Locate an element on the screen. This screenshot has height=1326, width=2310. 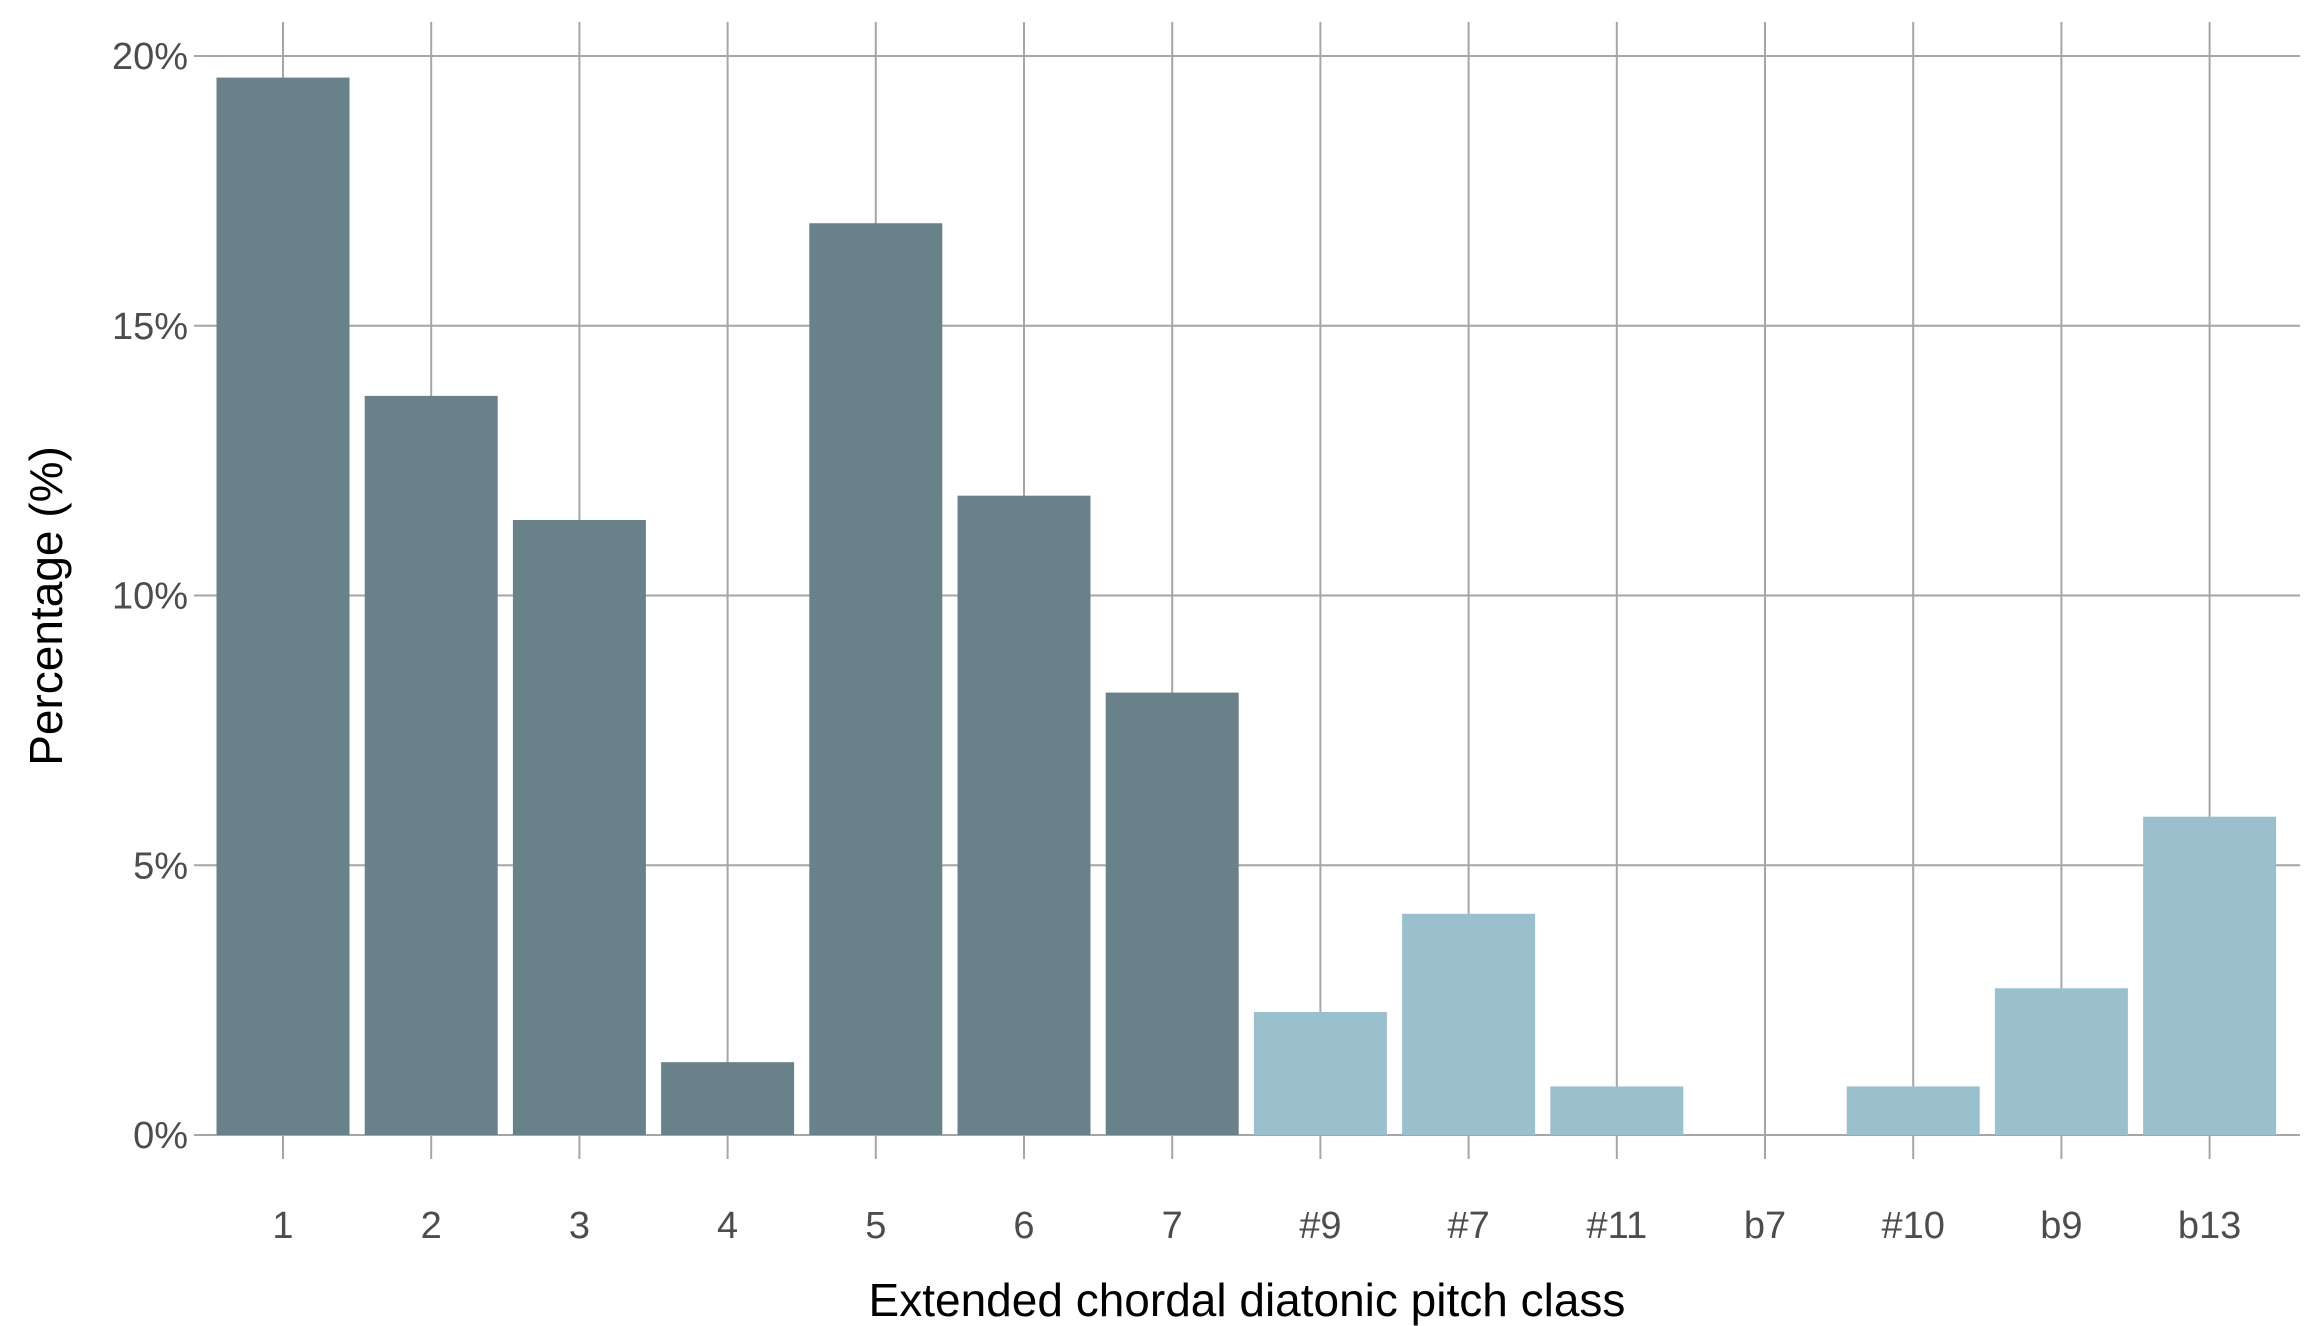
y-tick-label: 15% is located at coordinates (150, 327).